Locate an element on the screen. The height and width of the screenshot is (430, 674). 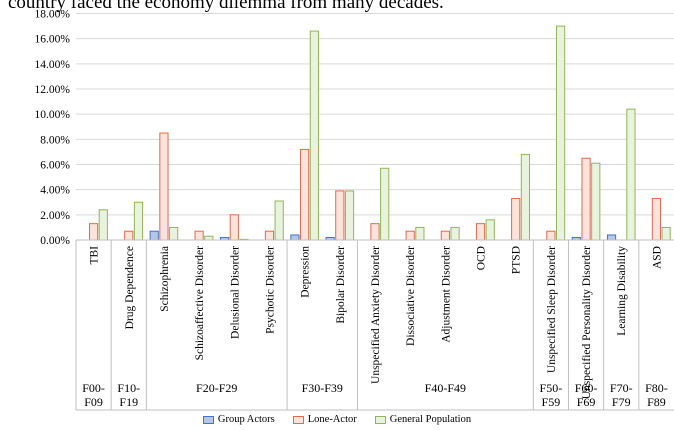
group-label: F89 is located at coordinates (656, 402).